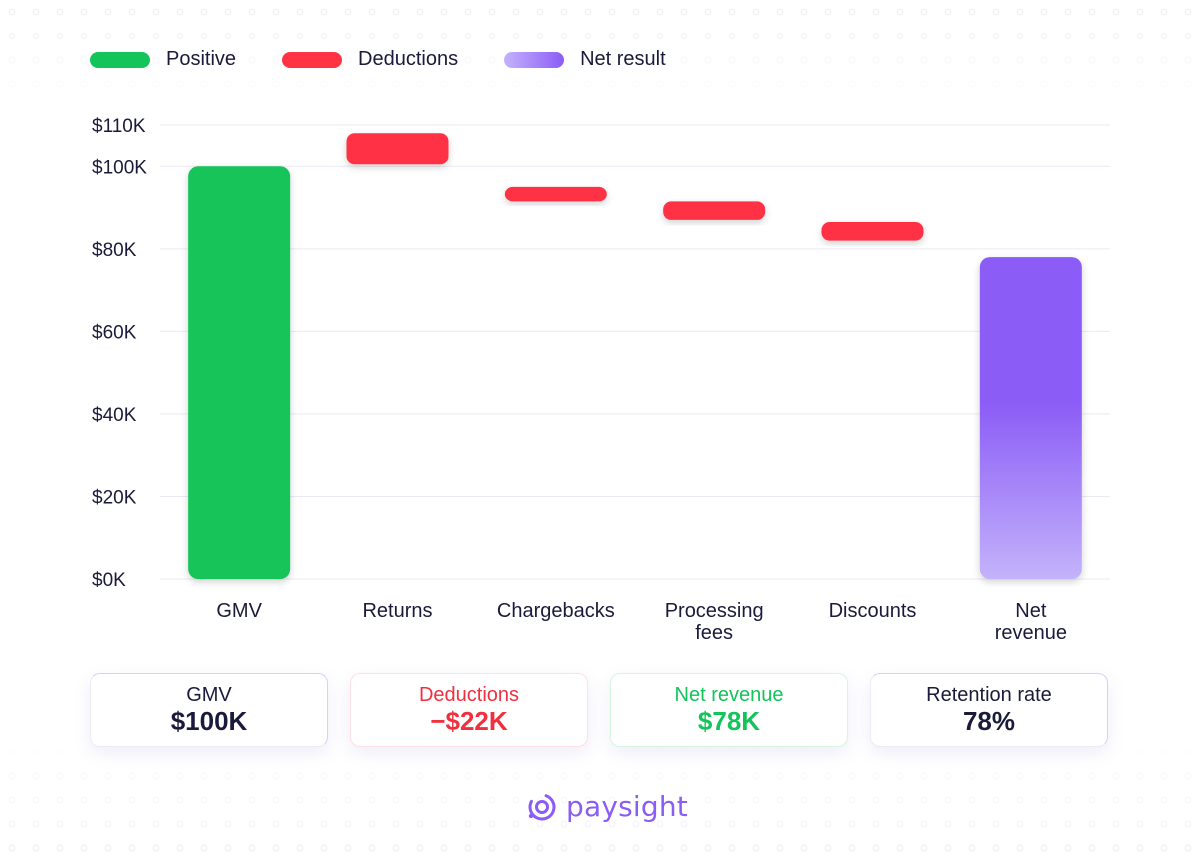 This screenshot has height=860, width=1200. Describe the element at coordinates (989, 695) in the screenshot. I see `summary-card-retention-title: Retention rate` at that location.